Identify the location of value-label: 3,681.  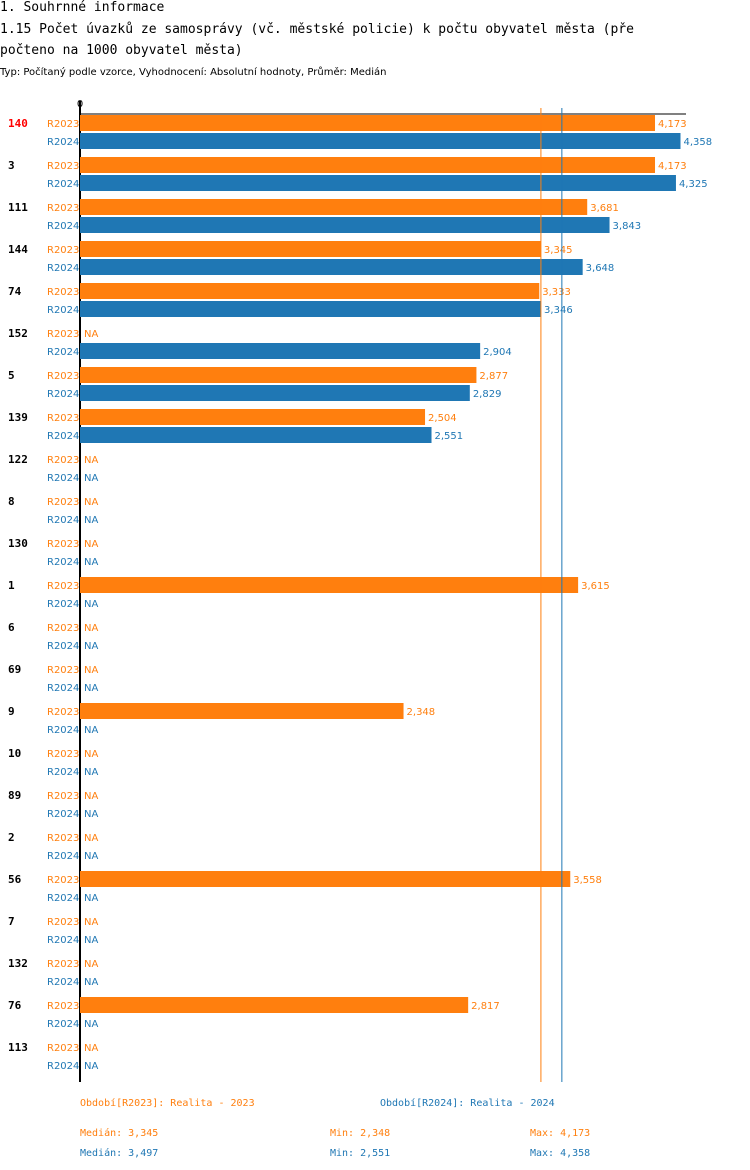
(604, 208).